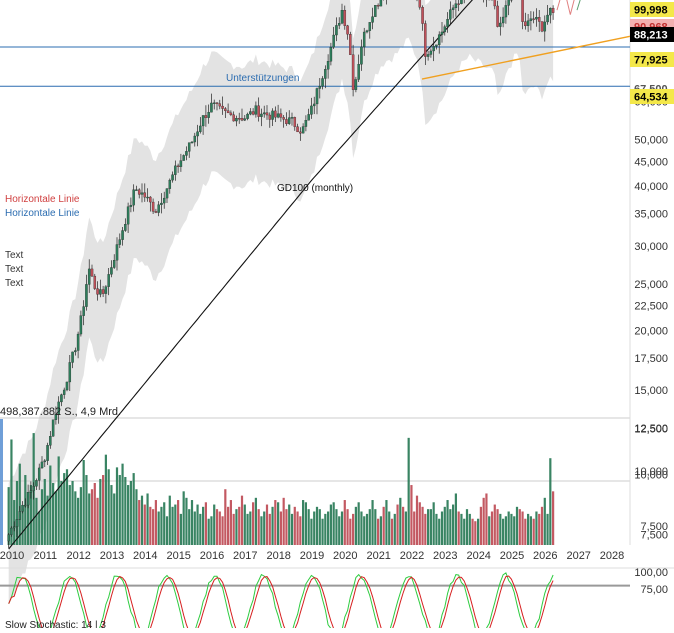 The width and height of the screenshot is (674, 633). I want to click on x-tick-label: 2018, so click(278, 556).